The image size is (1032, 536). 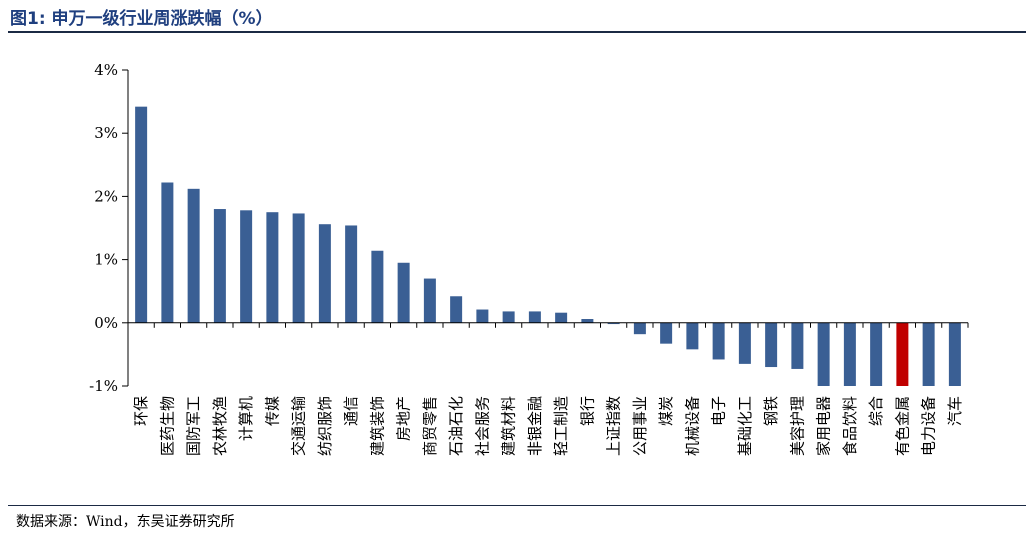 I want to click on y-tick-label: 1%, so click(x=106, y=260).